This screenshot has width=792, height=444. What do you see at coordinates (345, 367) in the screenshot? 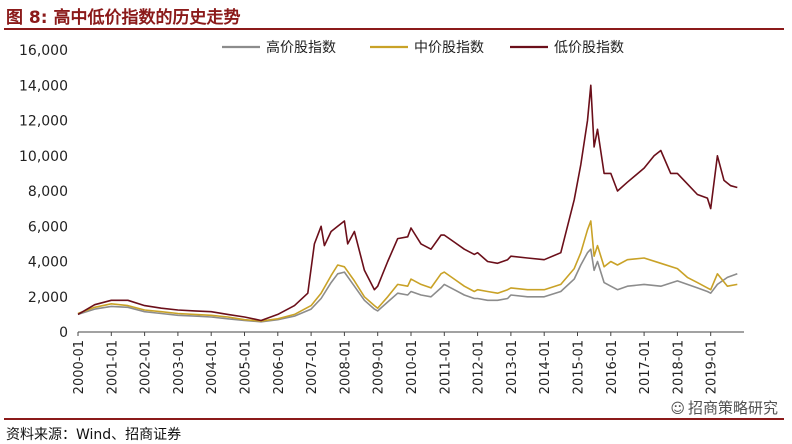
I see `x-tick-label: 2008-01` at bounding box center [345, 367].